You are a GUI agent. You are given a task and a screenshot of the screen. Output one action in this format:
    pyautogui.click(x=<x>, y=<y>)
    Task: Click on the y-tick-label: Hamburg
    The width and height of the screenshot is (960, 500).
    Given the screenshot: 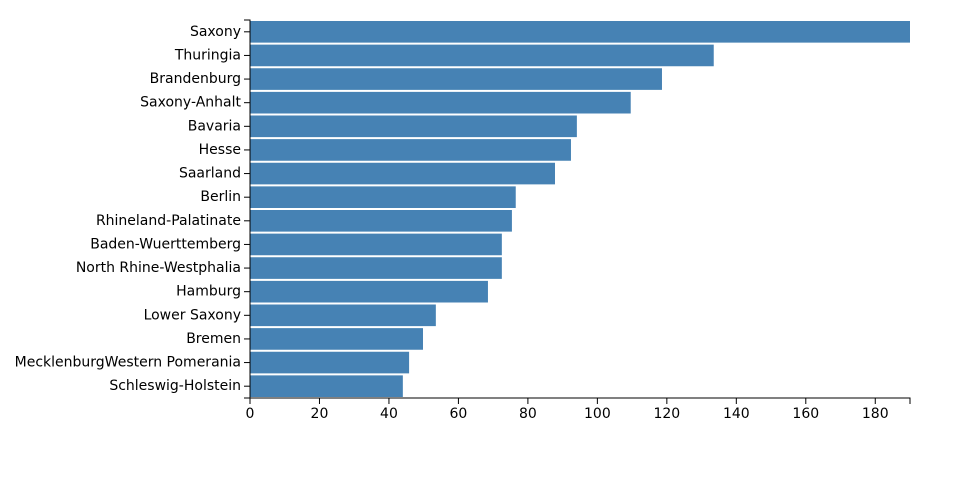 What is the action you would take?
    pyautogui.click(x=208, y=292)
    